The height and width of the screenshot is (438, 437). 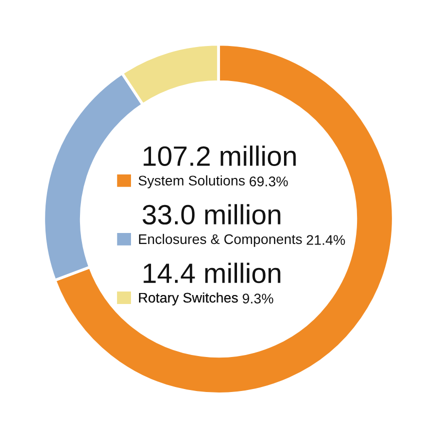 What do you see at coordinates (212, 273) in the screenshot?
I see `text: 14.4 million` at bounding box center [212, 273].